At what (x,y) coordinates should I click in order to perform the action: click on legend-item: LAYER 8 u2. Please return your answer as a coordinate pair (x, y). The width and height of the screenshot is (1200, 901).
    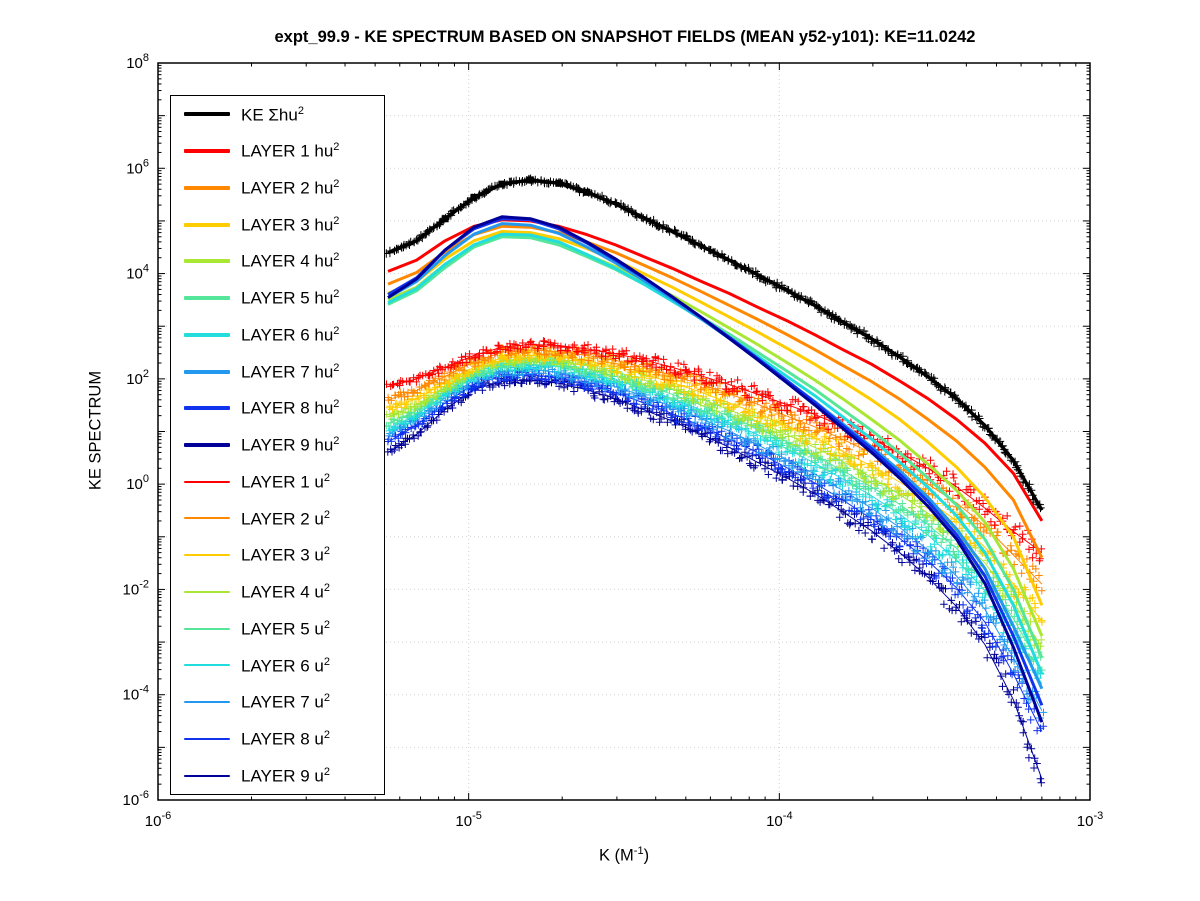
    Looking at the image, I should click on (277, 739).